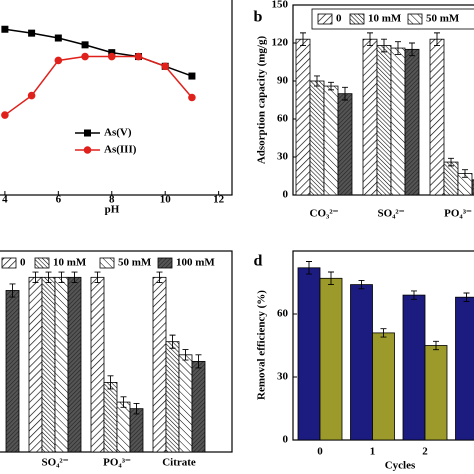  What do you see at coordinates (283, 314) in the screenshot?
I see `y-tick-label: 60` at bounding box center [283, 314].